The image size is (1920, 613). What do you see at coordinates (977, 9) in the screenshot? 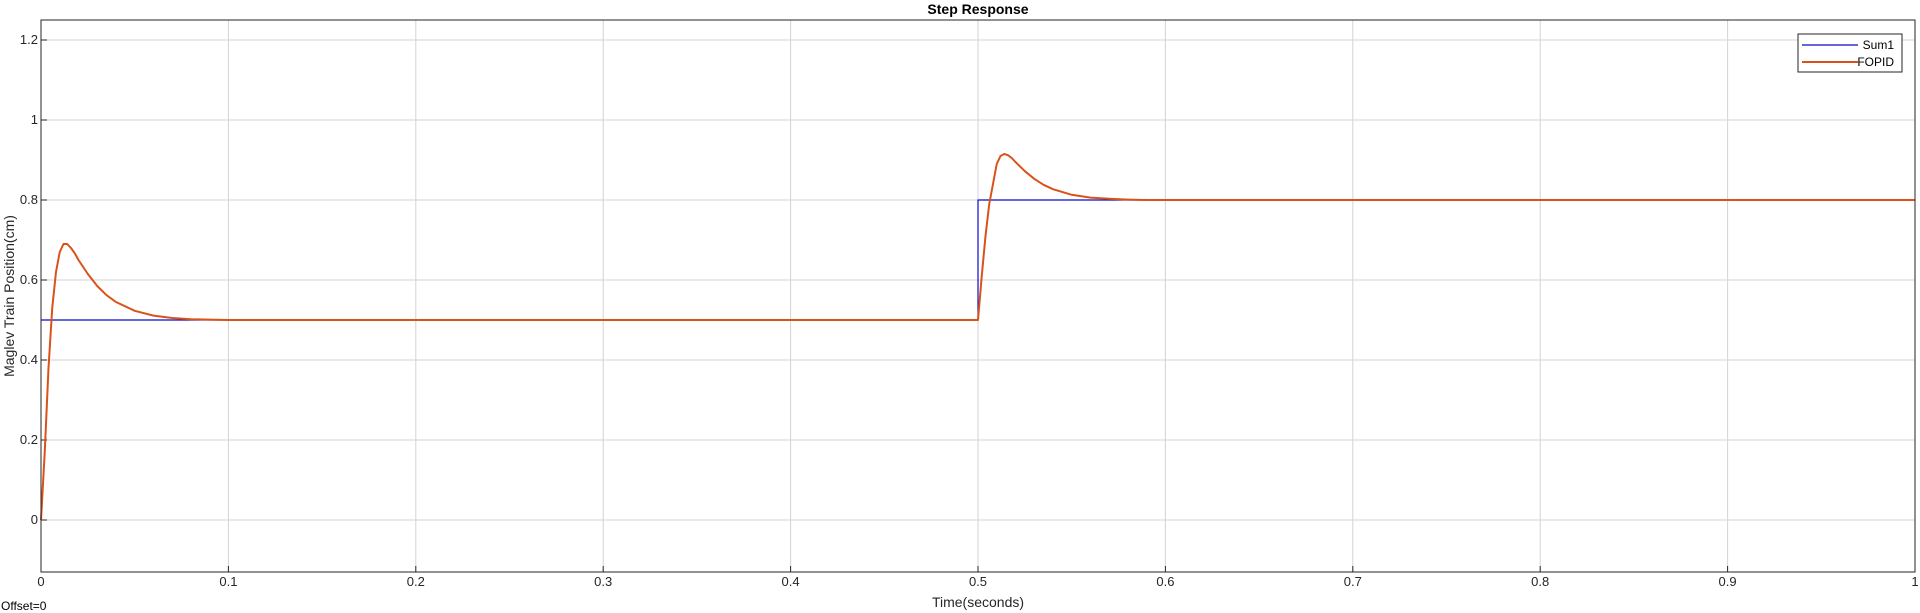
I see `chart-title: Step Response` at bounding box center [977, 9].